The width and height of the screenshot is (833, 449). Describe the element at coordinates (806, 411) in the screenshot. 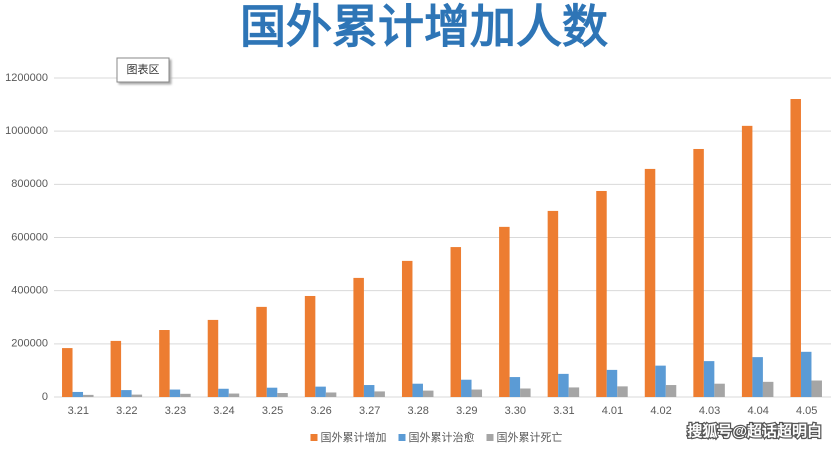

I see `x-tick-label: 4.05` at that location.